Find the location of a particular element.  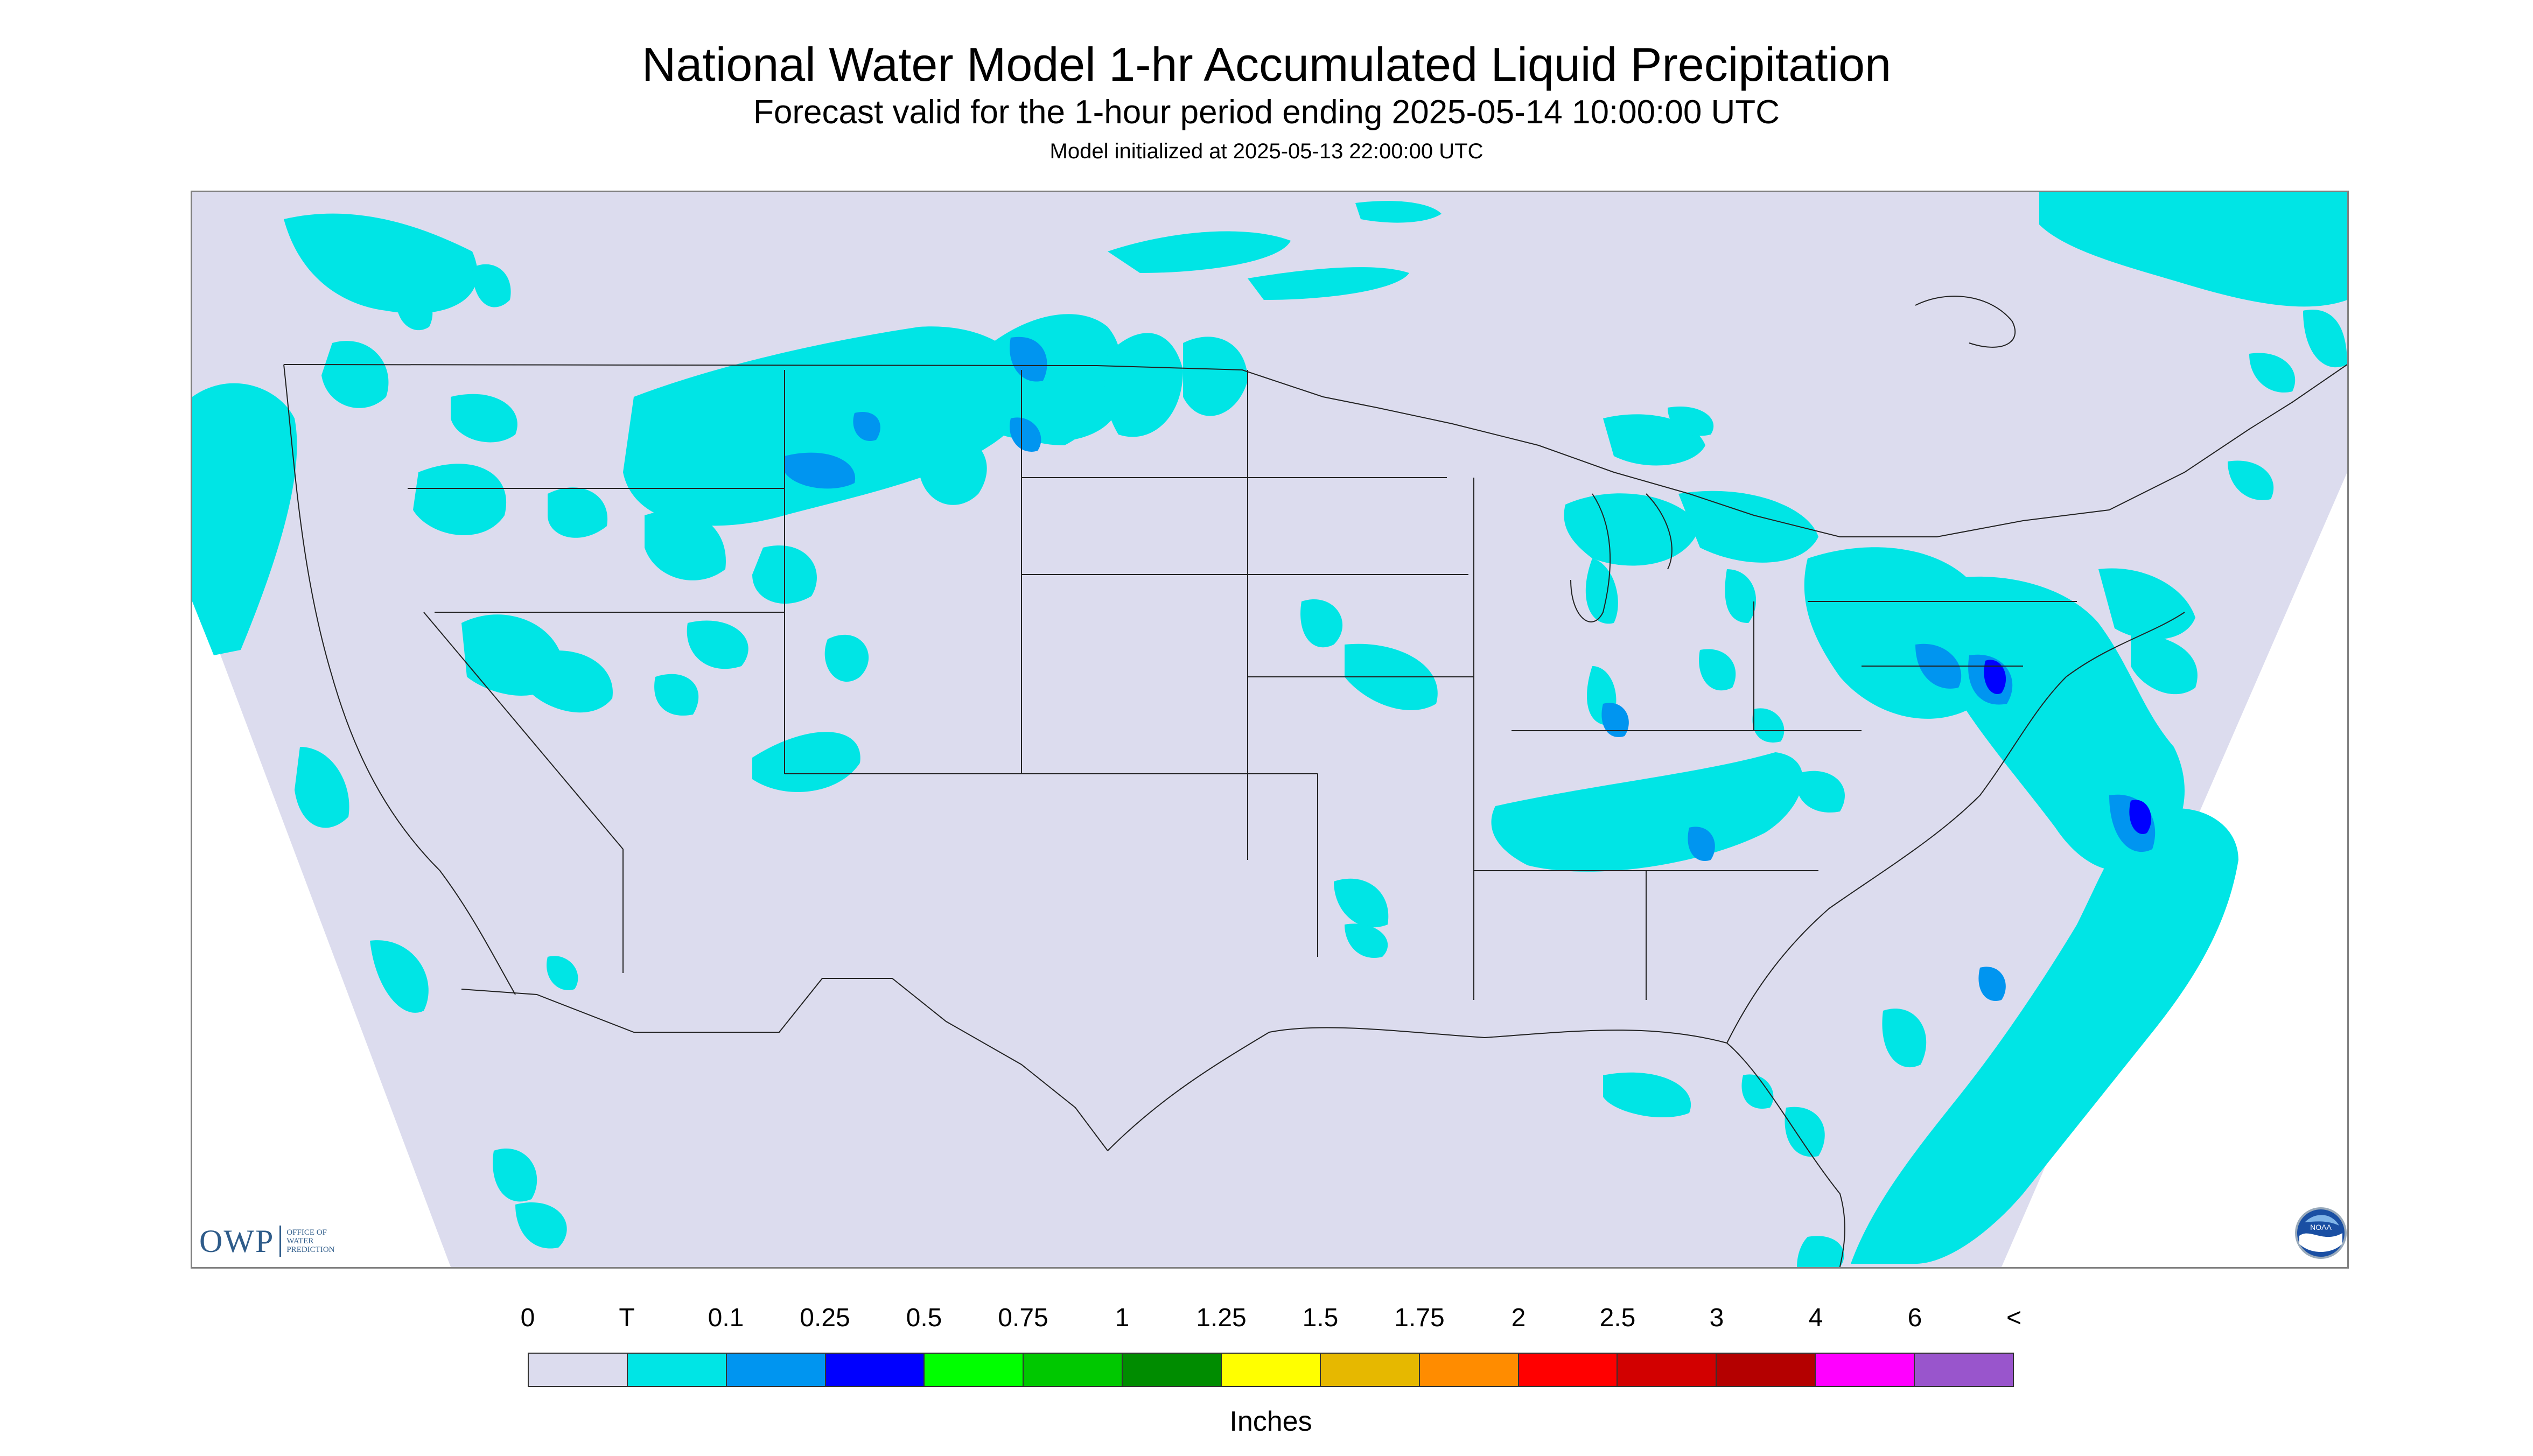

legend-tick-label: 1.5 is located at coordinates (1320, 1318).